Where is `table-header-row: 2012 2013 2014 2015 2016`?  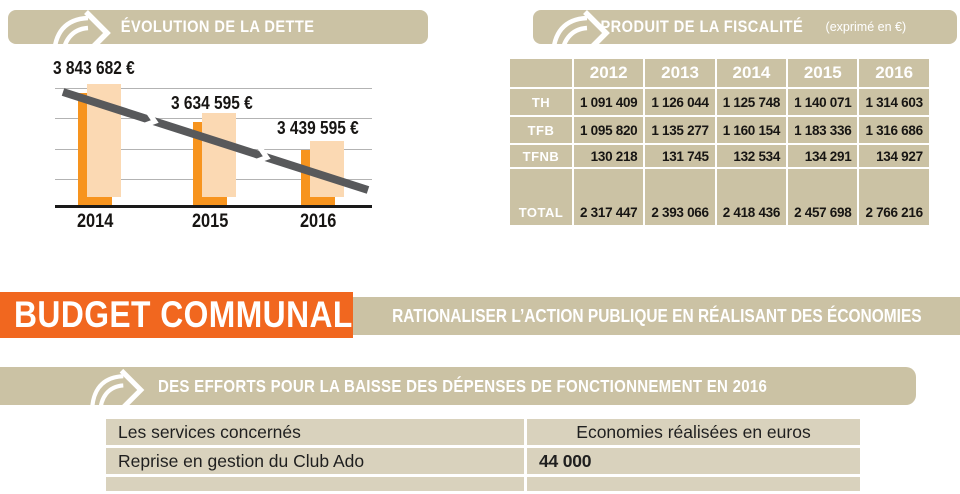 table-header-row: 2012 2013 2014 2015 2016 is located at coordinates (719, 73).